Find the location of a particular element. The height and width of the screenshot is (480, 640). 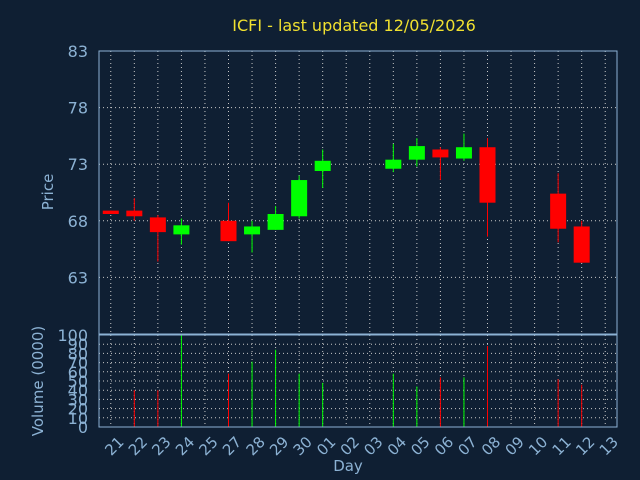

volume-tick-label: 100 is located at coordinates (72, 335).